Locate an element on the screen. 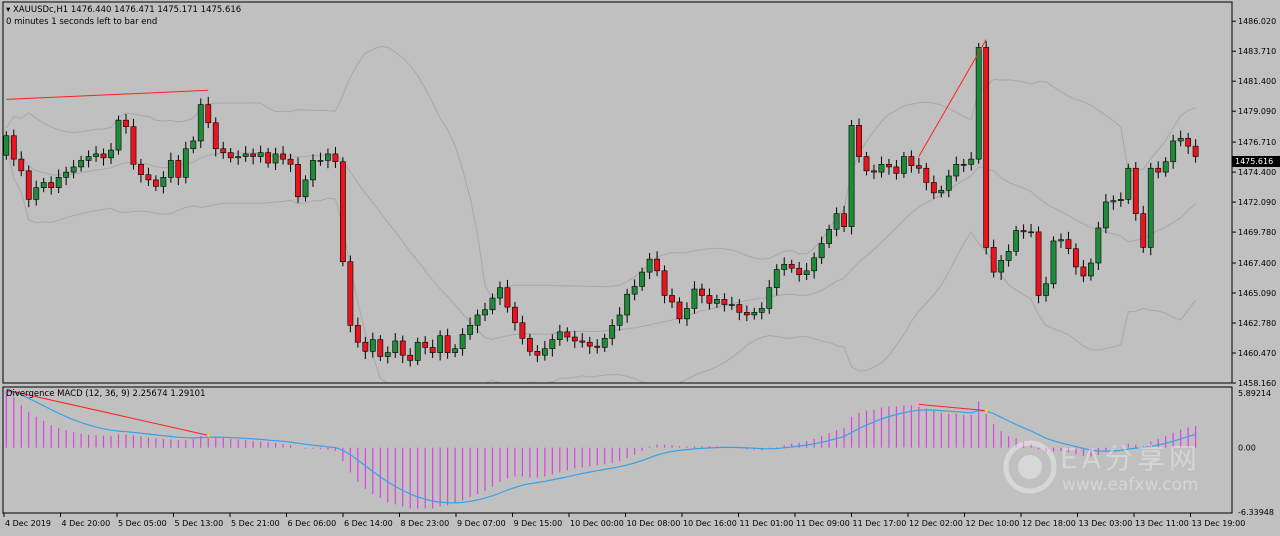 The width and height of the screenshot is (1280, 536). price-tick-label: 1467.400 is located at coordinates (1257, 263).